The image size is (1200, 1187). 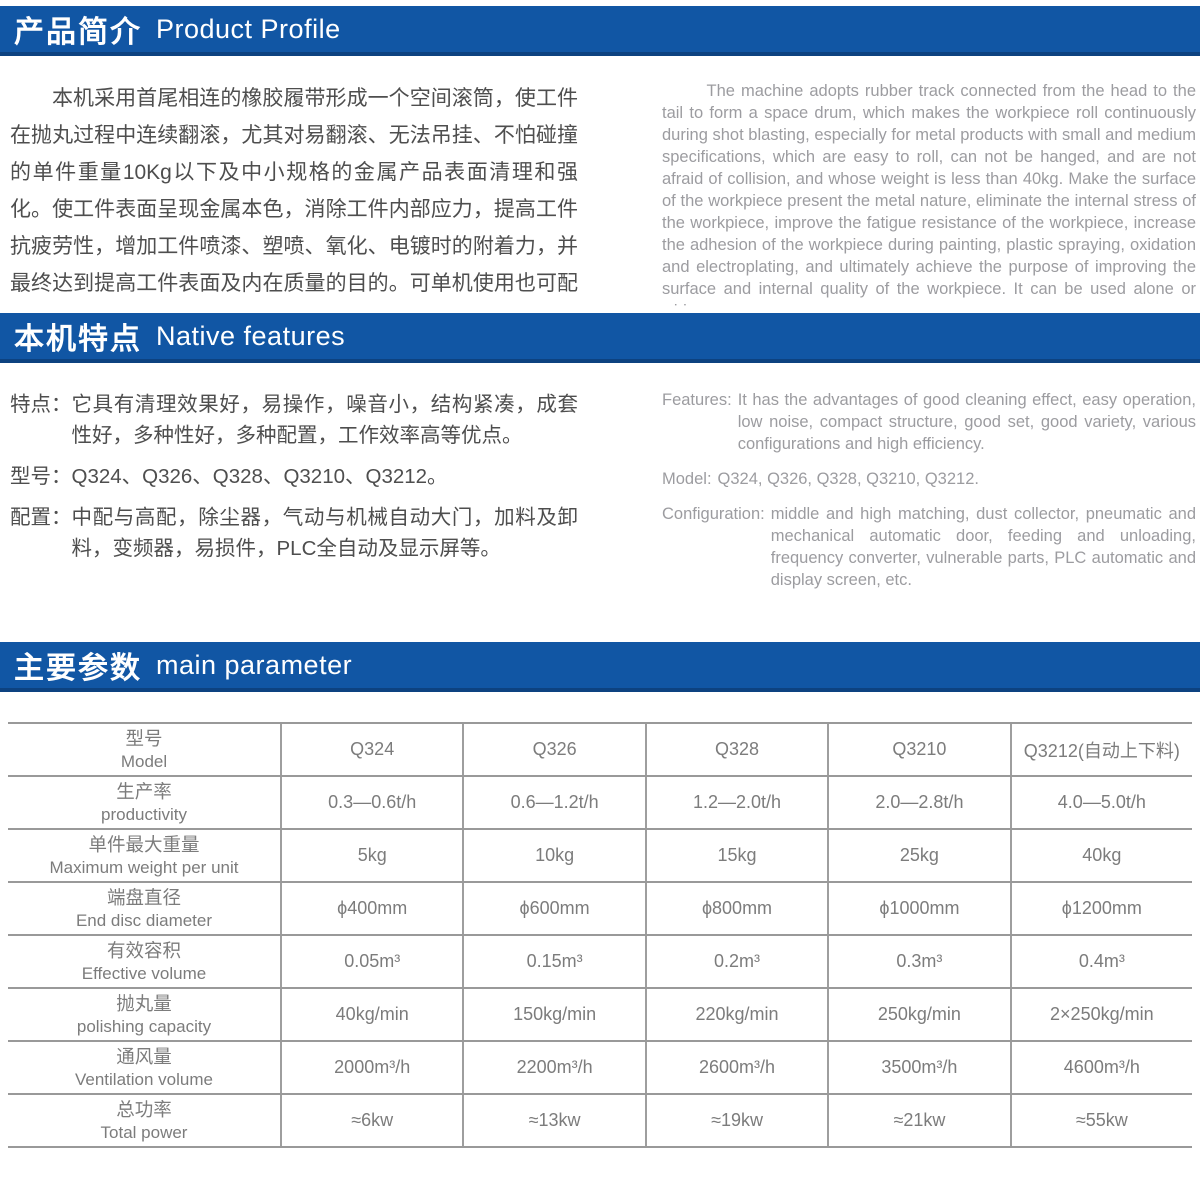 I want to click on param-label-zh: 有效容积, so click(x=143, y=950).